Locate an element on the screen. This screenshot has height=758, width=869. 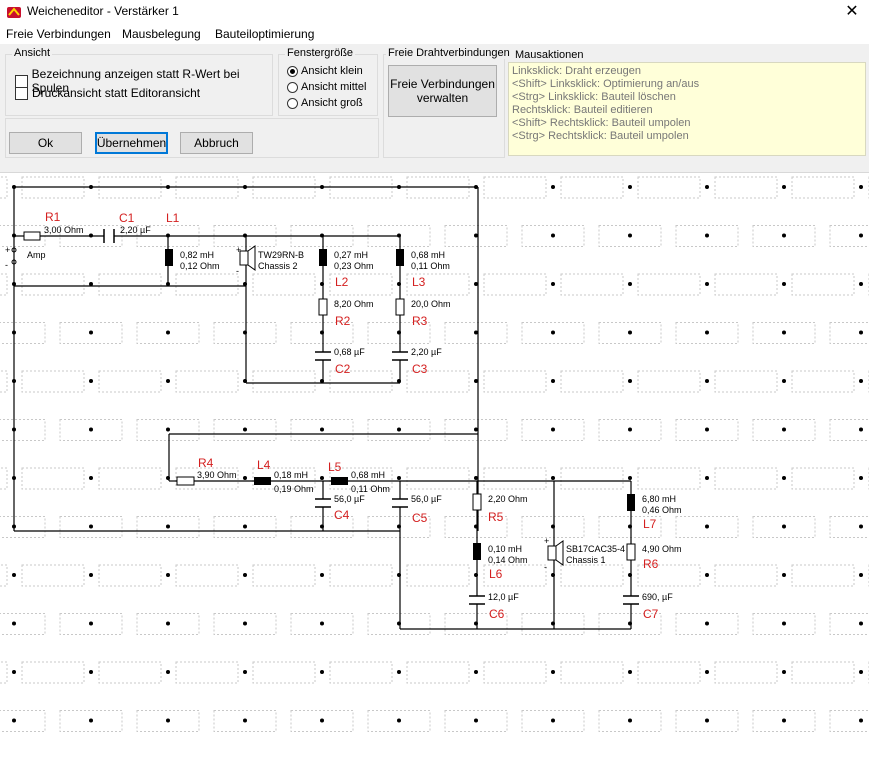
l1-inductor is located at coordinates (169, 257).